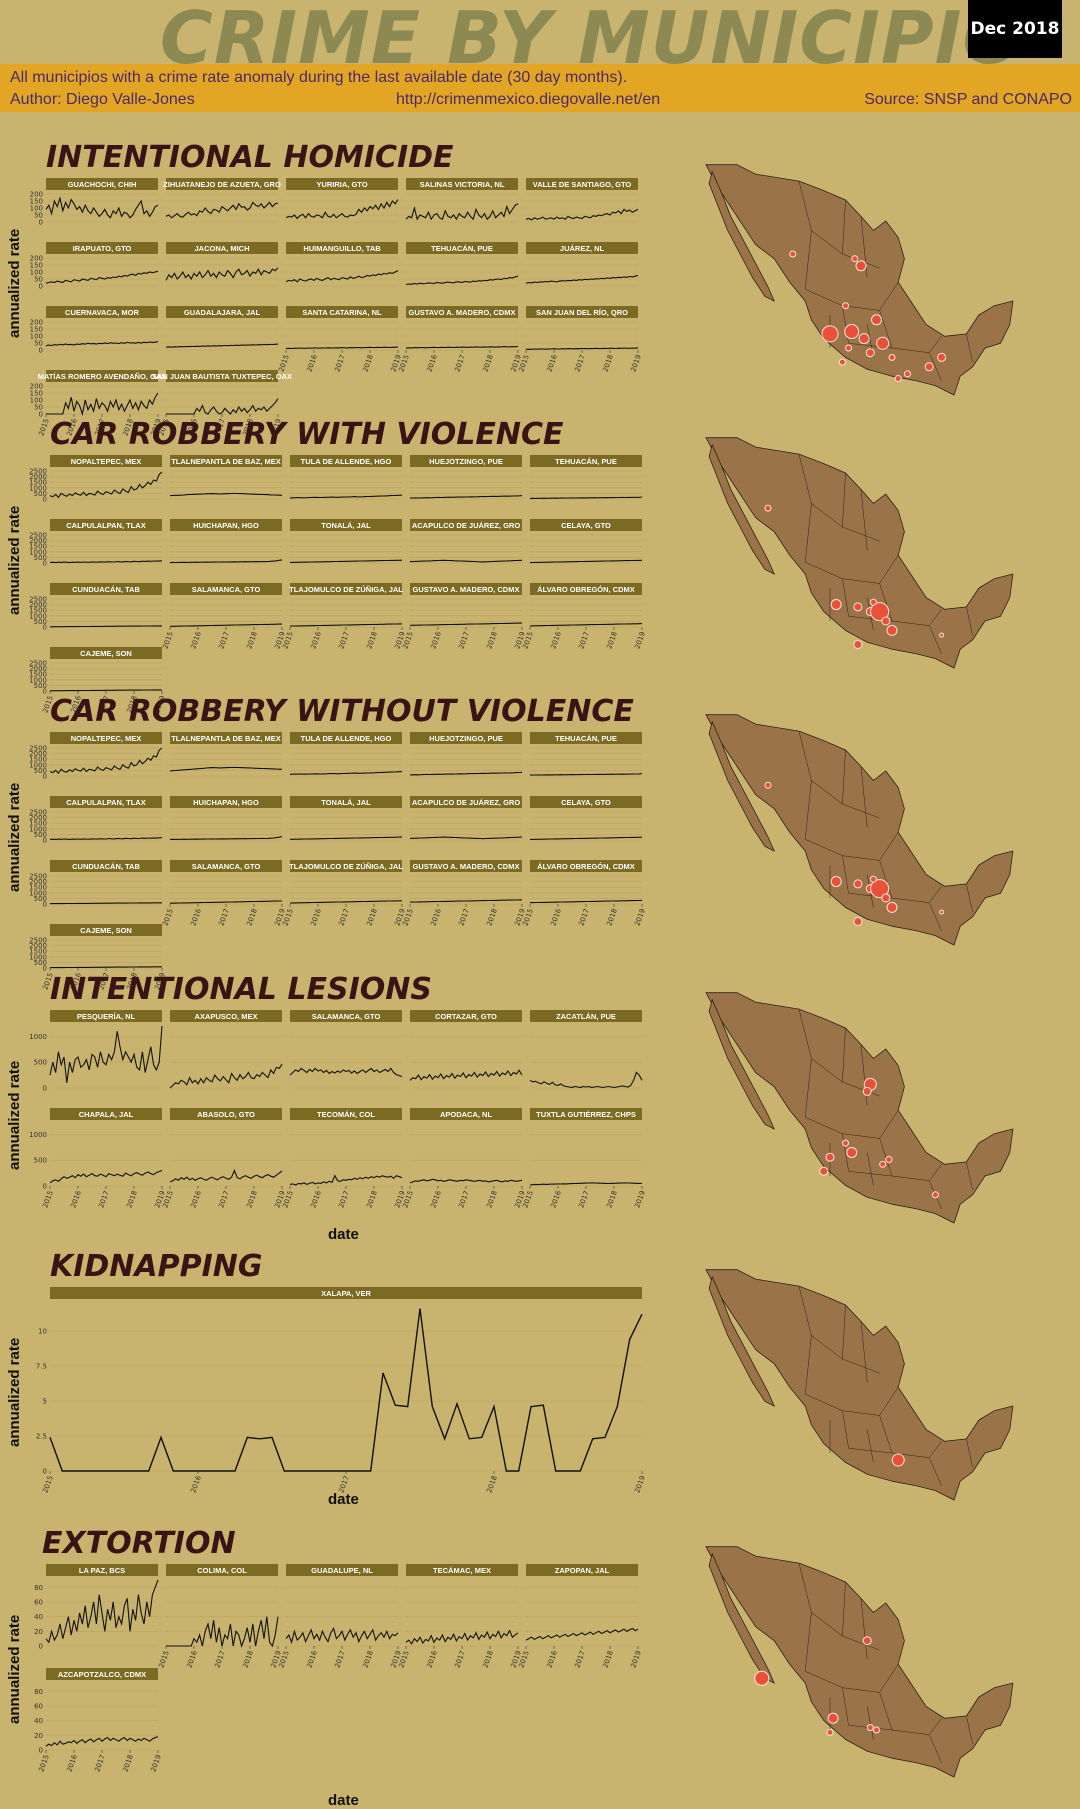  I want to click on source-url-link: http://crimenmexico.diegovalle.net/en, so click(528, 99).